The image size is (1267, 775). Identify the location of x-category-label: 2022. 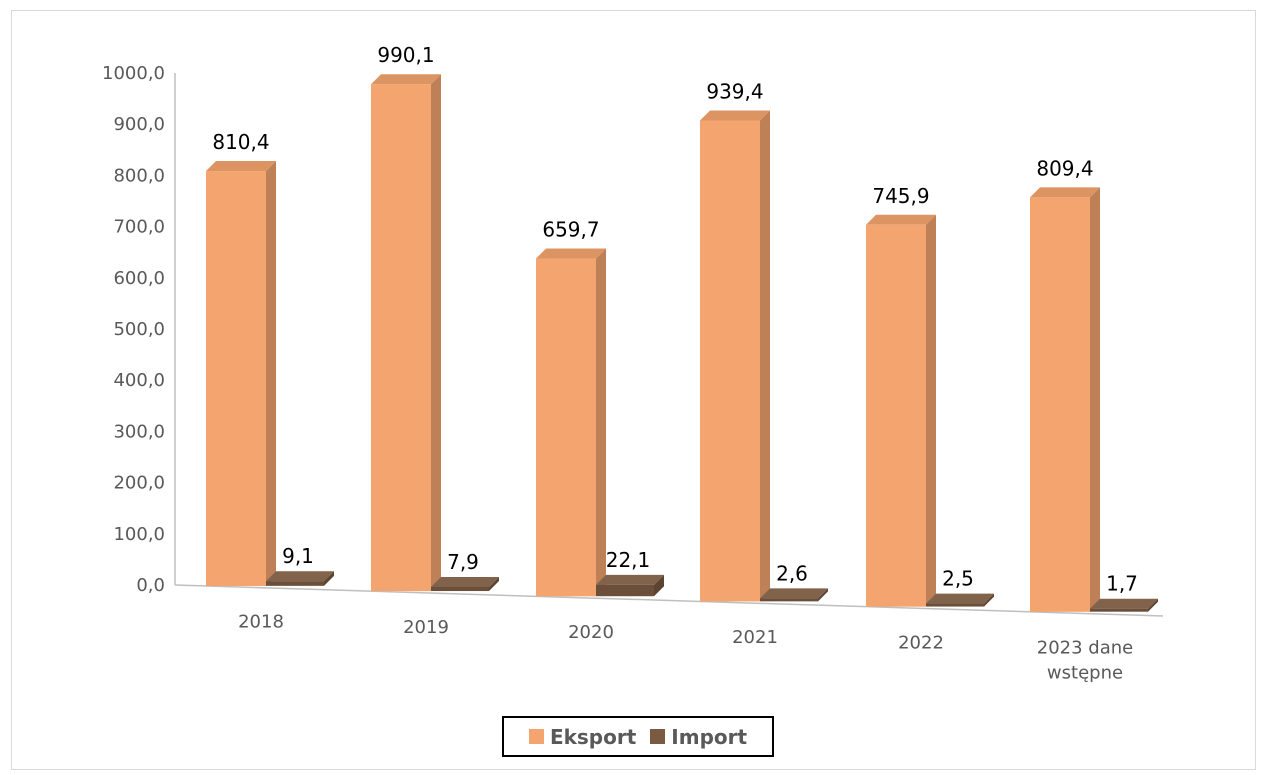
(921, 642).